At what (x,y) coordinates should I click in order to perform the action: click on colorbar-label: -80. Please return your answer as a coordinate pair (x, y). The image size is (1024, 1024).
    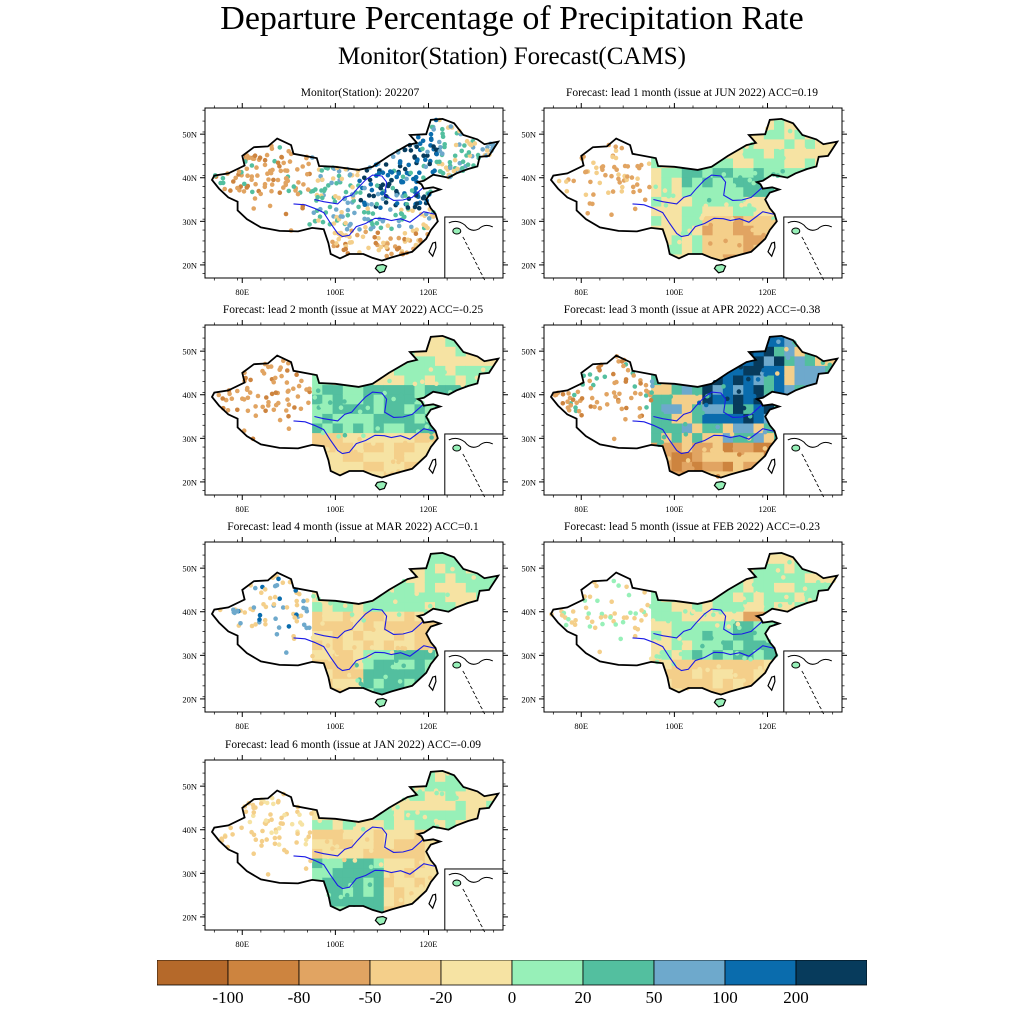
    Looking at the image, I should click on (299, 997).